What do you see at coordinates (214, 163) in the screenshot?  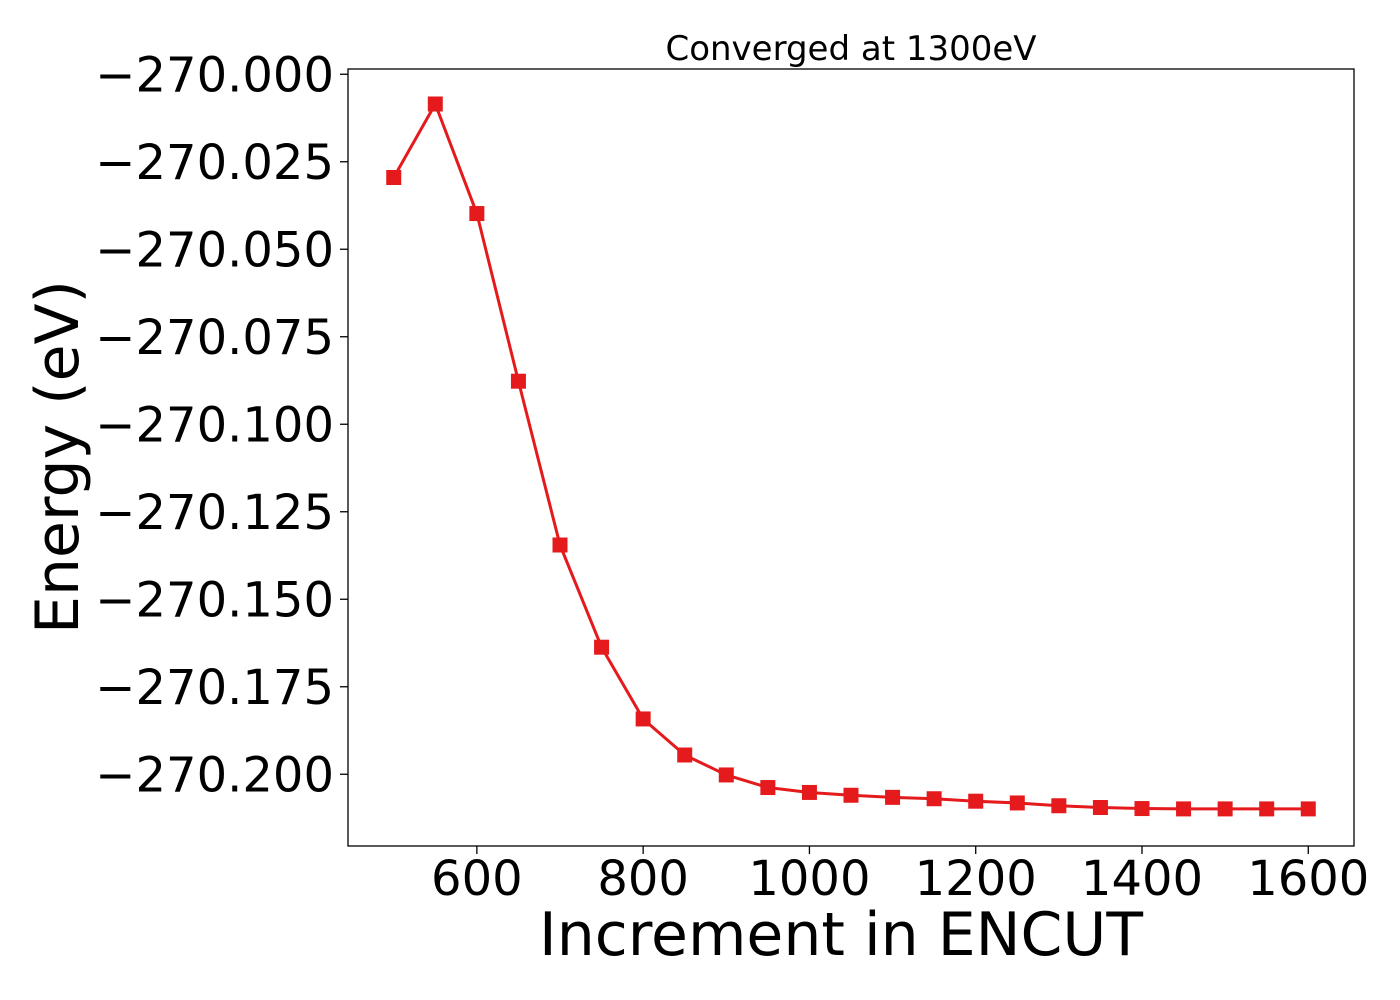 I see `y-tick-label: −270.025` at bounding box center [214, 163].